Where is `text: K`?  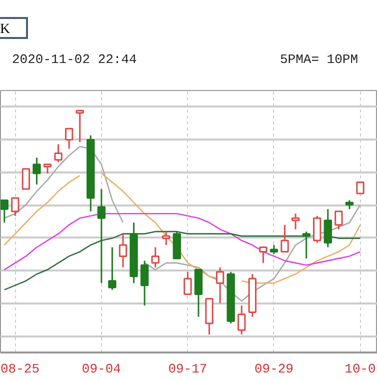
text: K is located at coordinates (14, 28).